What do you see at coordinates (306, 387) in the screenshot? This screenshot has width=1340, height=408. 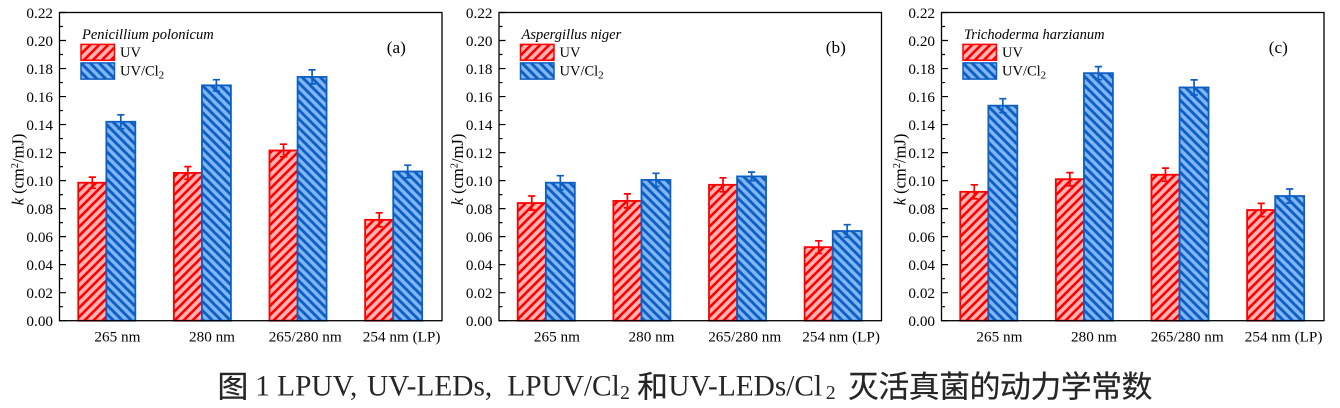 I see `svg-text: 1 LPUV,` at bounding box center [306, 387].